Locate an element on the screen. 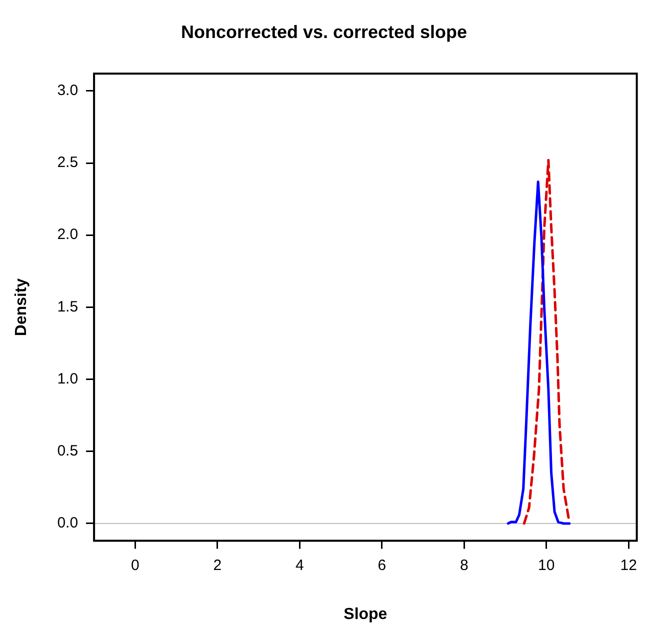  x-tick-label: 10 is located at coordinates (546, 565).